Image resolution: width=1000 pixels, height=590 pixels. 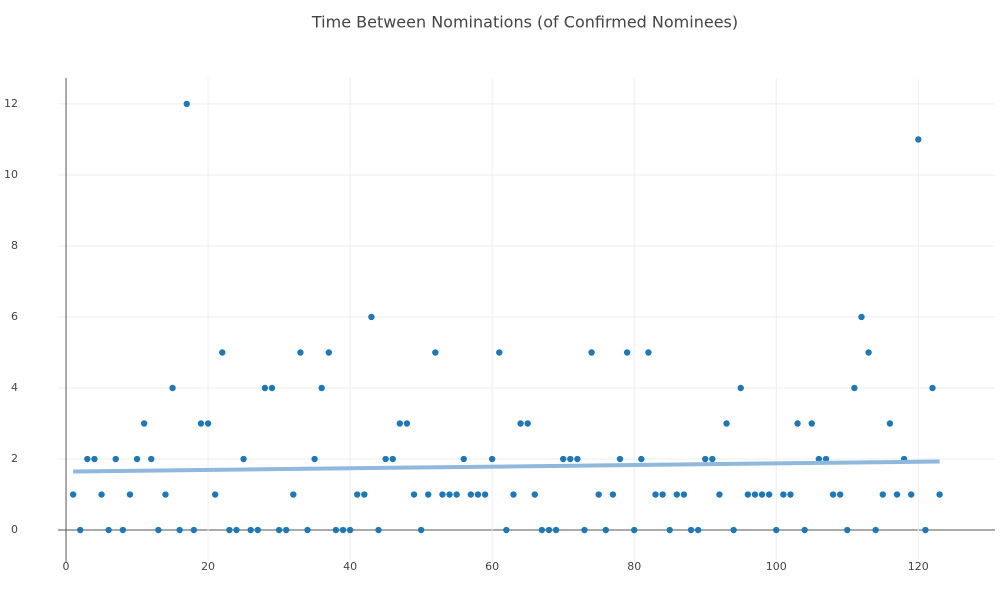 What do you see at coordinates (66, 566) in the screenshot?
I see `x-tick-label: 0` at bounding box center [66, 566].